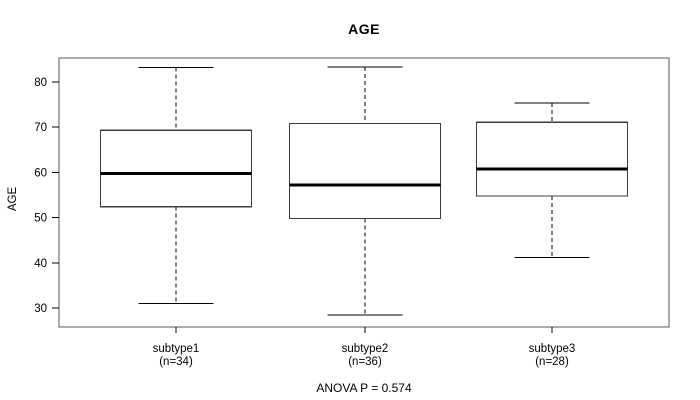  I want to click on x-category-label: subtype2, so click(365, 349).